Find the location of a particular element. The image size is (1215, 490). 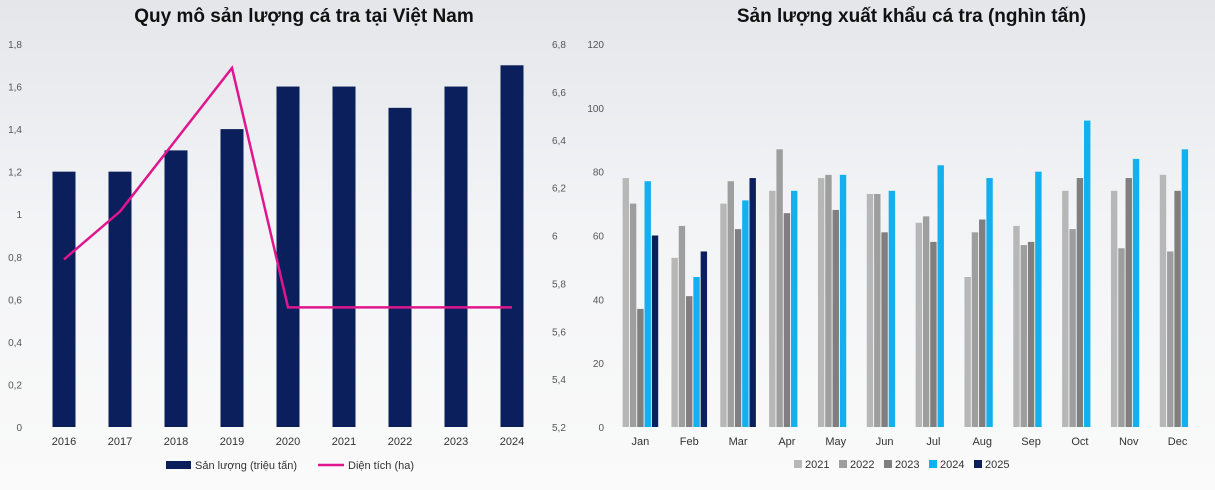

legend-label-2022: 2022 is located at coordinates (862, 465).